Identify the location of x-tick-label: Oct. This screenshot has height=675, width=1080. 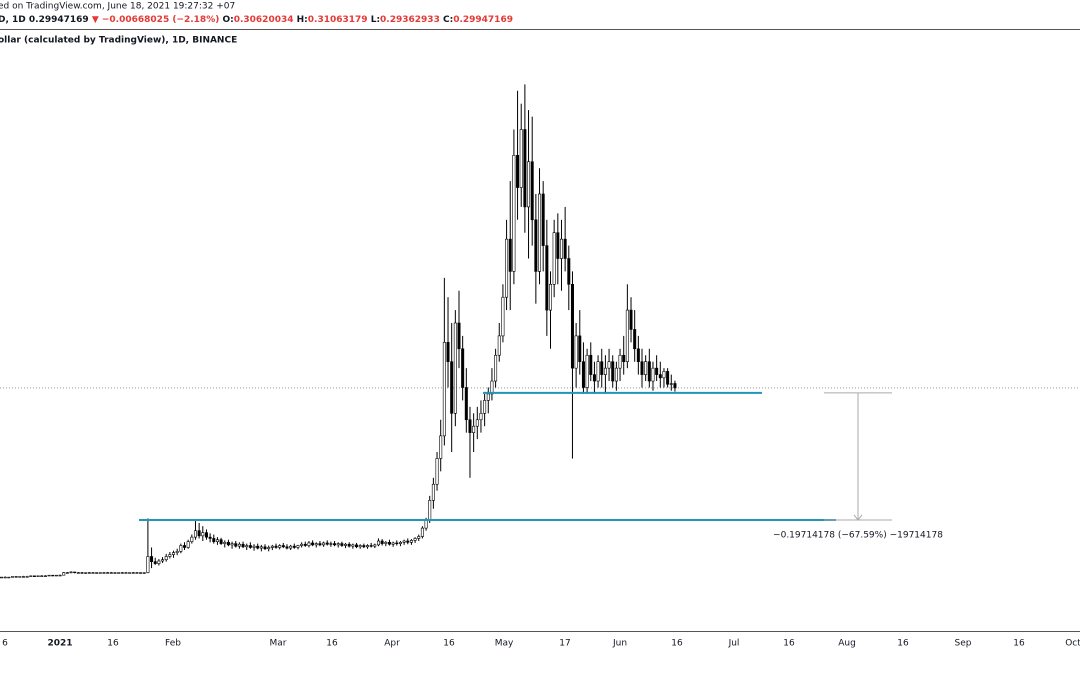
(1072, 644).